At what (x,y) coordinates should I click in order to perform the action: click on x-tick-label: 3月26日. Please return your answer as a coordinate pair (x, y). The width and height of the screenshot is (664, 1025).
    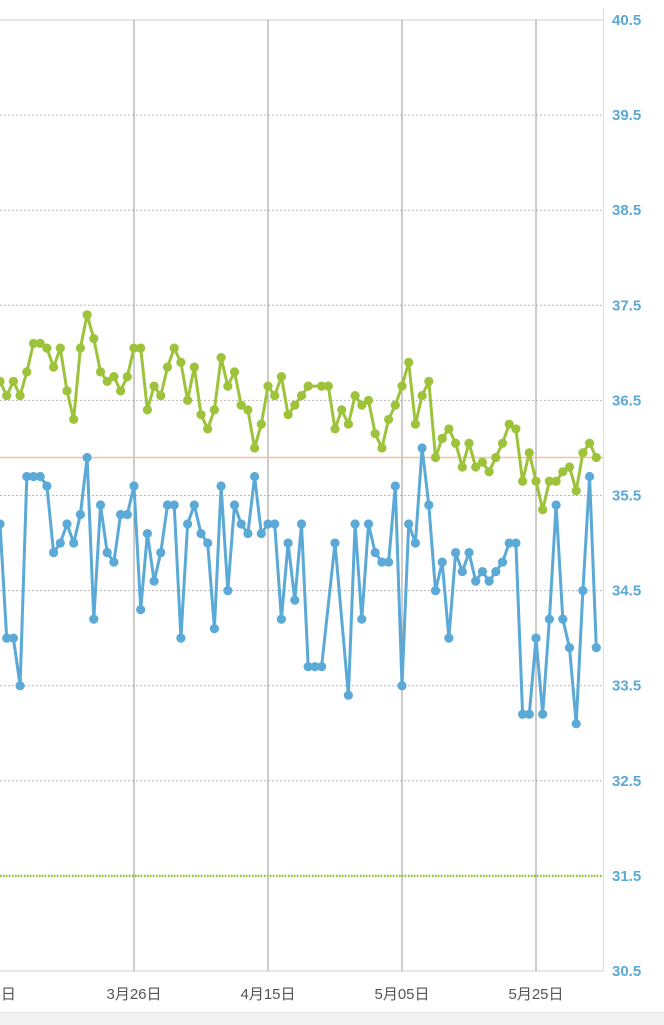
    Looking at the image, I should click on (133, 994).